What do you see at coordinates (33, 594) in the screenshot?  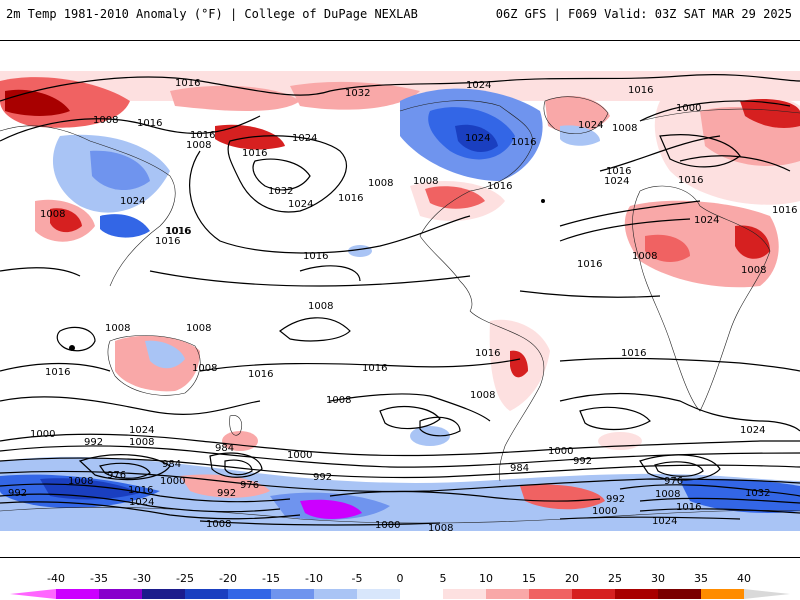 I see `legend-min-arrow` at bounding box center [33, 594].